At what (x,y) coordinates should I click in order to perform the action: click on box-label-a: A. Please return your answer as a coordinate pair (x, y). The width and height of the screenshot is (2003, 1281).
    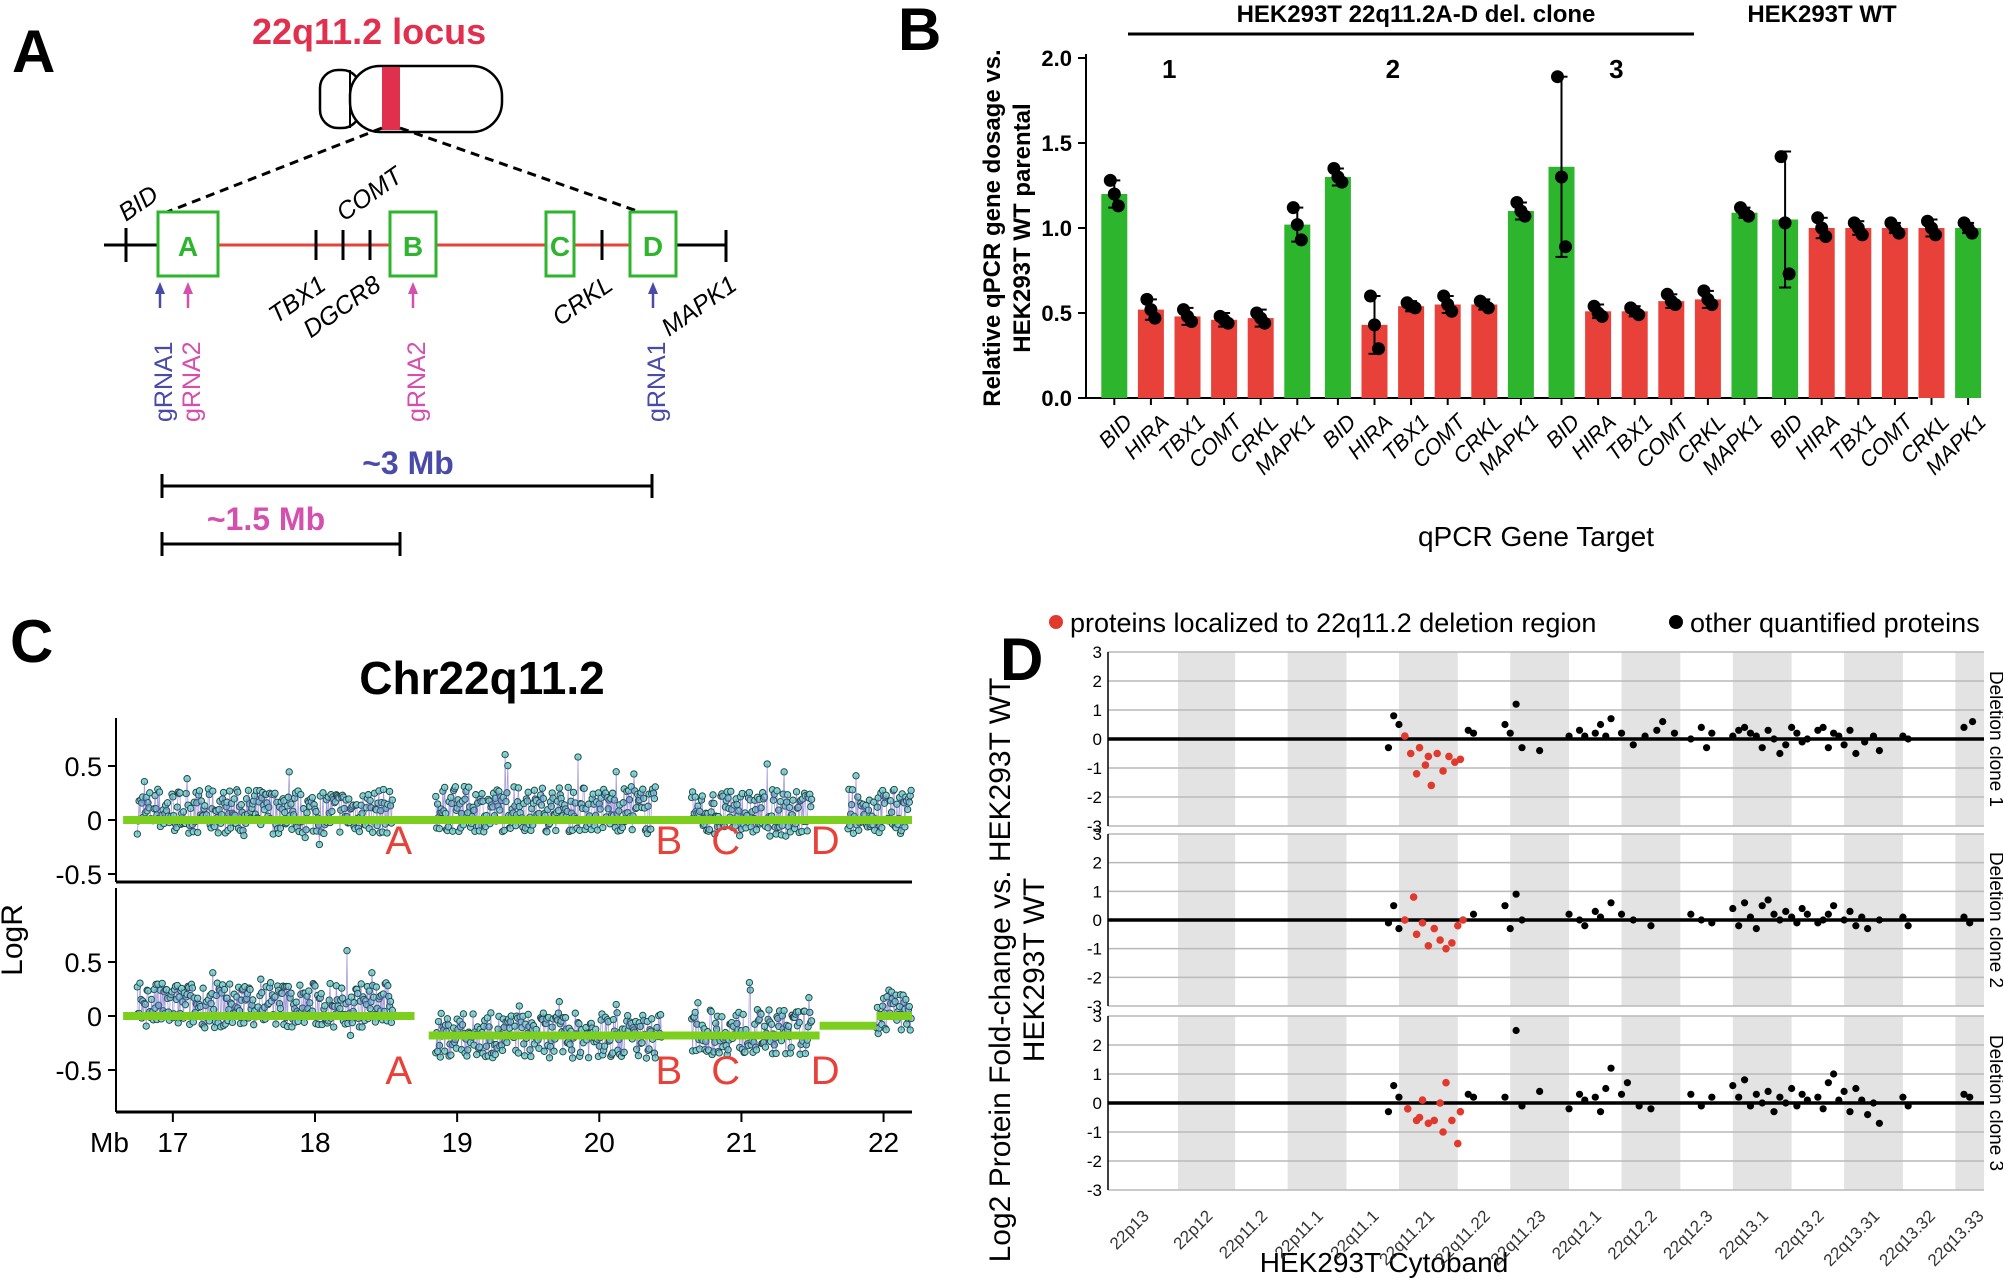
    Looking at the image, I should click on (188, 246).